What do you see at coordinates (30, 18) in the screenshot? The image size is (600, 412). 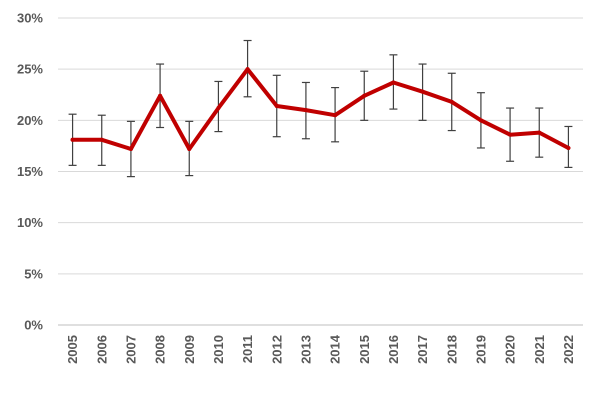 I see `y-tick-label: 30%` at bounding box center [30, 18].